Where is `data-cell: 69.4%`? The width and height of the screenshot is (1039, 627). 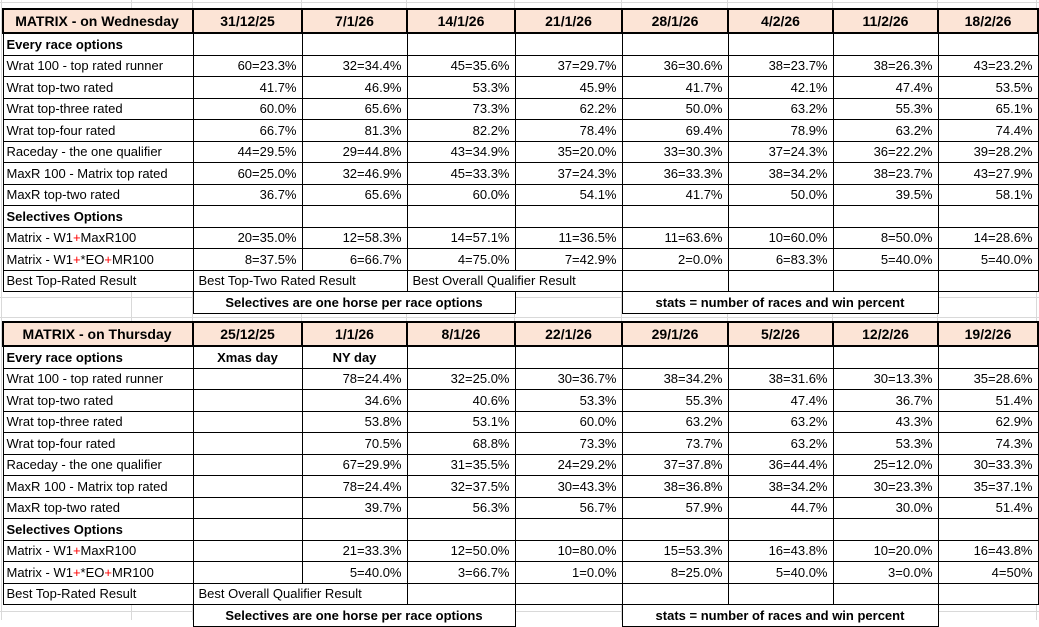
data-cell: 69.4% is located at coordinates (675, 130).